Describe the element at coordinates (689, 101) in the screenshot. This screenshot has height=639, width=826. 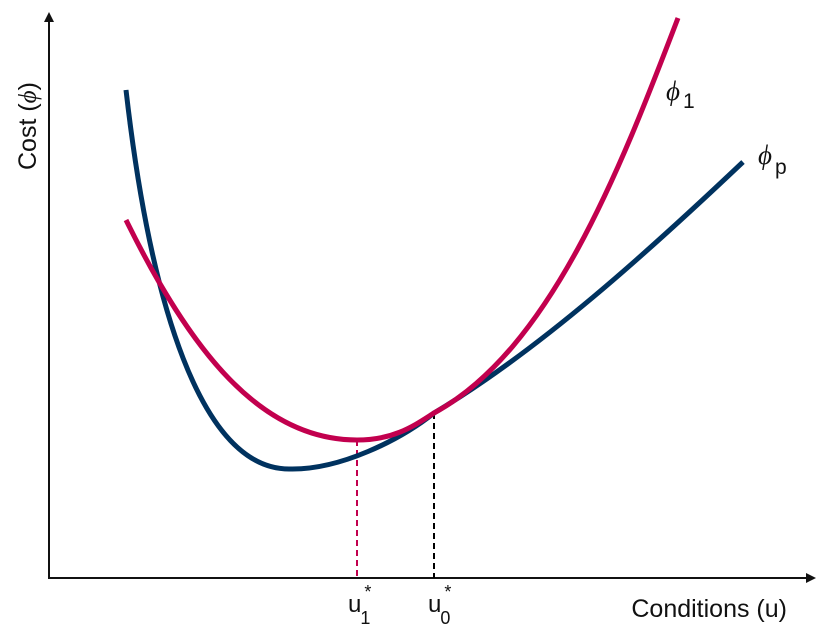
I see `phi-1-subscript: 1` at that location.